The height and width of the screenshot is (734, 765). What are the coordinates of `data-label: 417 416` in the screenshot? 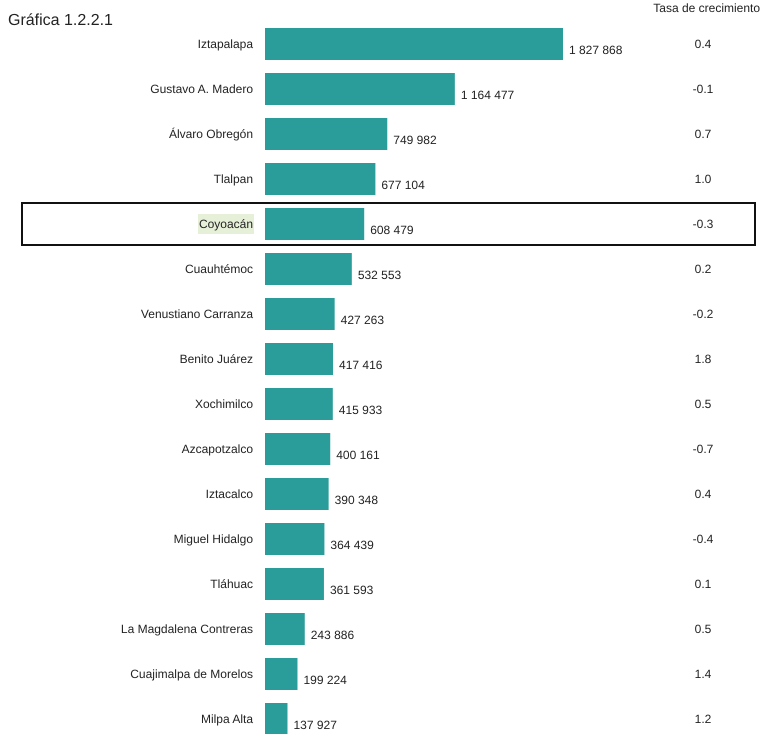 It's located at (361, 365).